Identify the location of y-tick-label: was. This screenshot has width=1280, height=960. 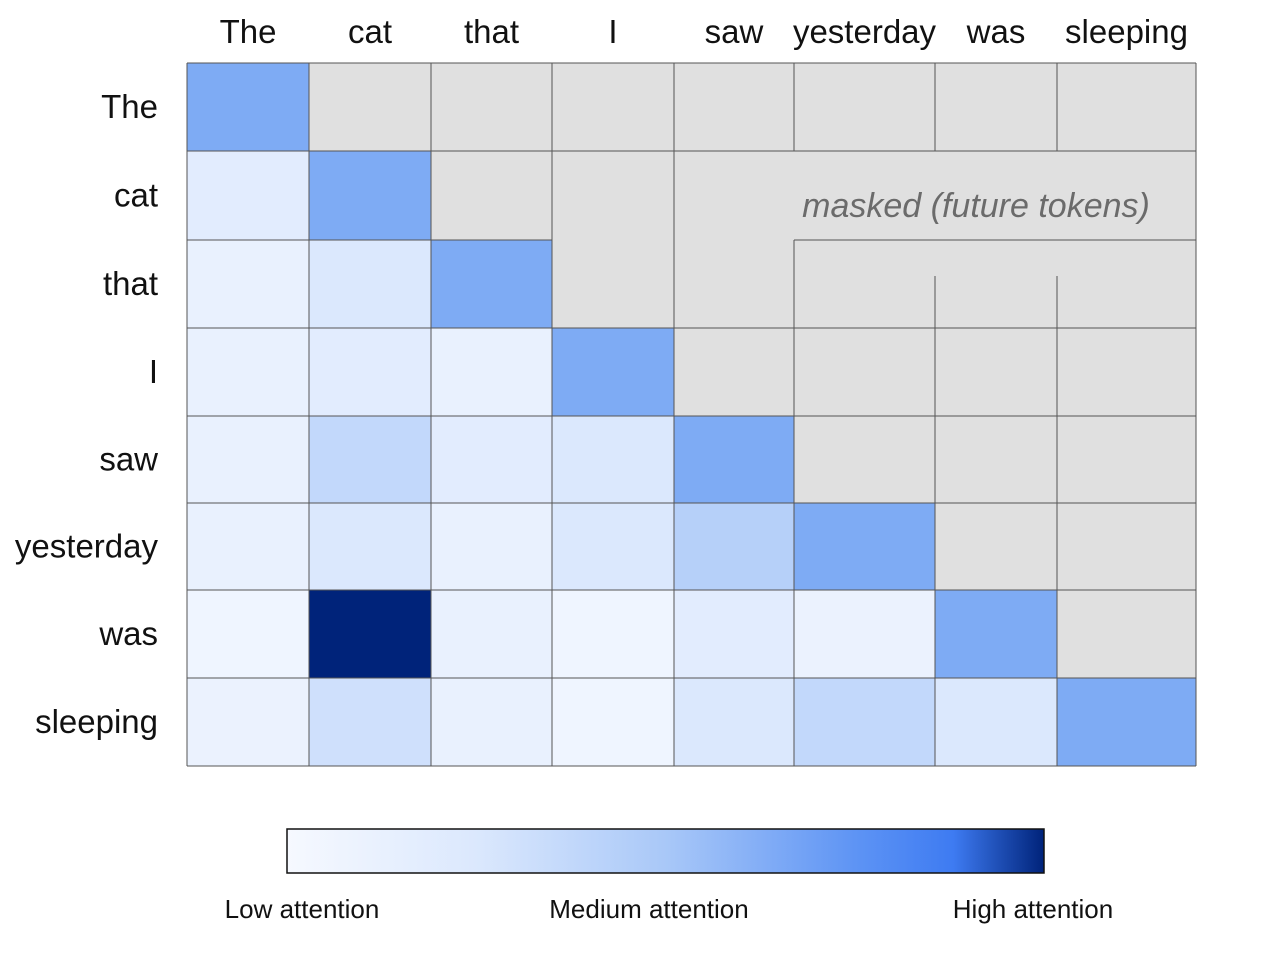
(128, 633).